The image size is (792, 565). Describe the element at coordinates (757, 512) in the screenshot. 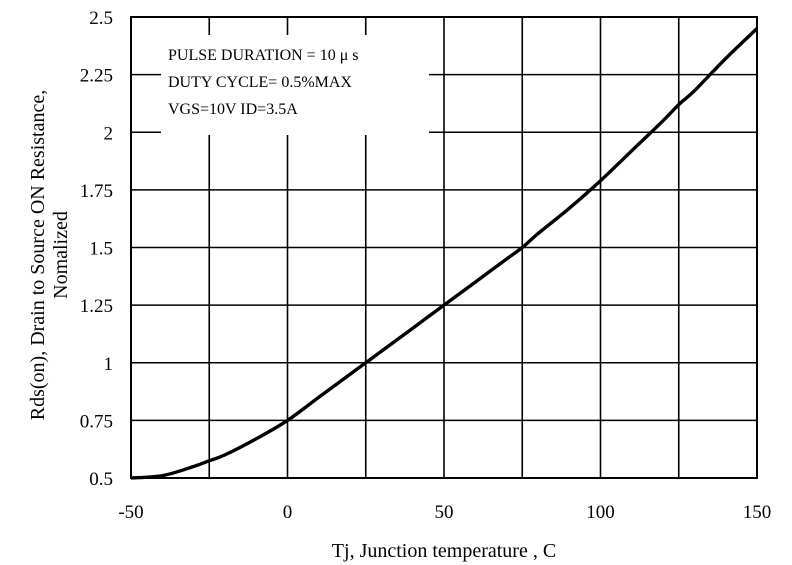

I see `x-tick-label: 150` at that location.